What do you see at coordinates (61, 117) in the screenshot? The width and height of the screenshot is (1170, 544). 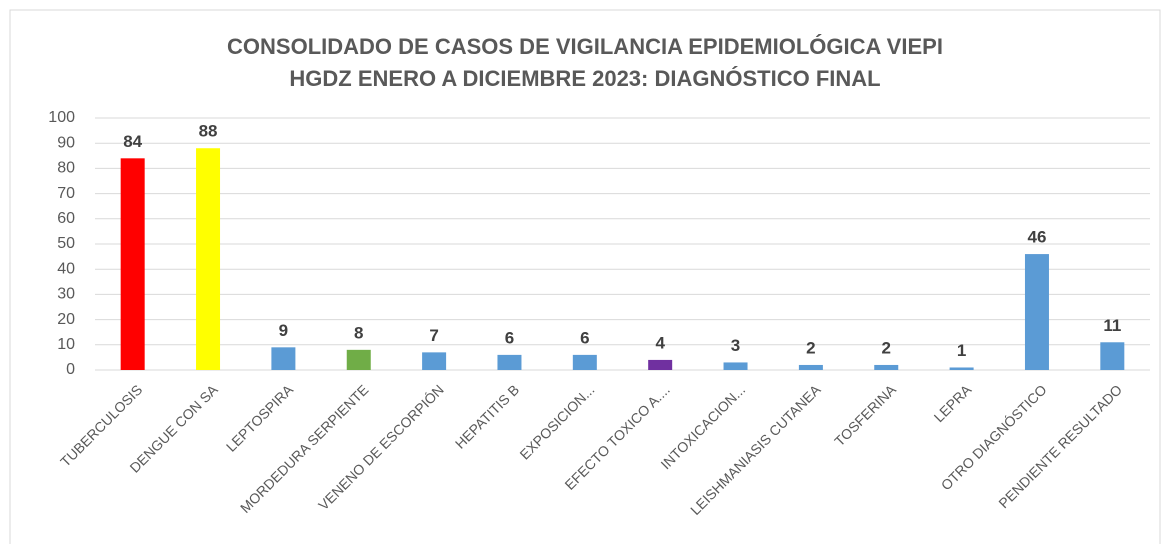 I see `y-tick-label: 100` at bounding box center [61, 117].